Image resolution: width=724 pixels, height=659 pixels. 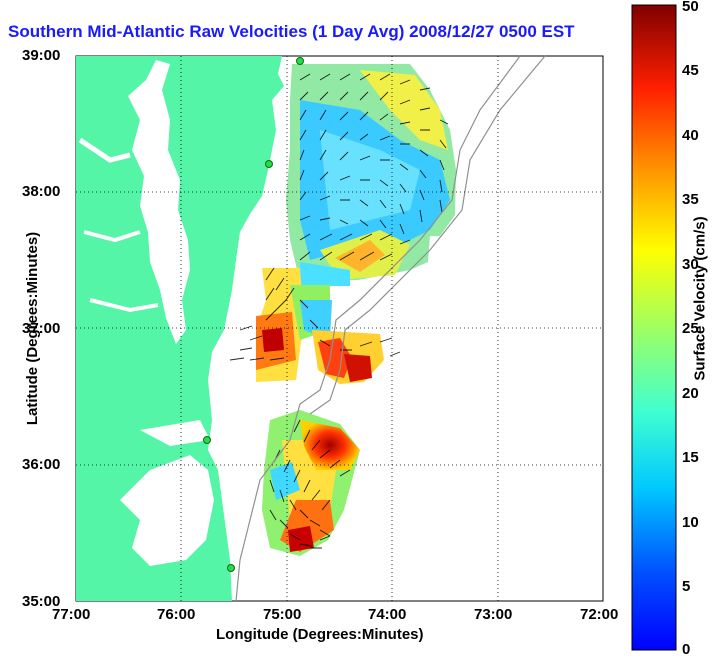 What do you see at coordinates (167, 510) in the screenshot?
I see `pamlico-sound` at bounding box center [167, 510].